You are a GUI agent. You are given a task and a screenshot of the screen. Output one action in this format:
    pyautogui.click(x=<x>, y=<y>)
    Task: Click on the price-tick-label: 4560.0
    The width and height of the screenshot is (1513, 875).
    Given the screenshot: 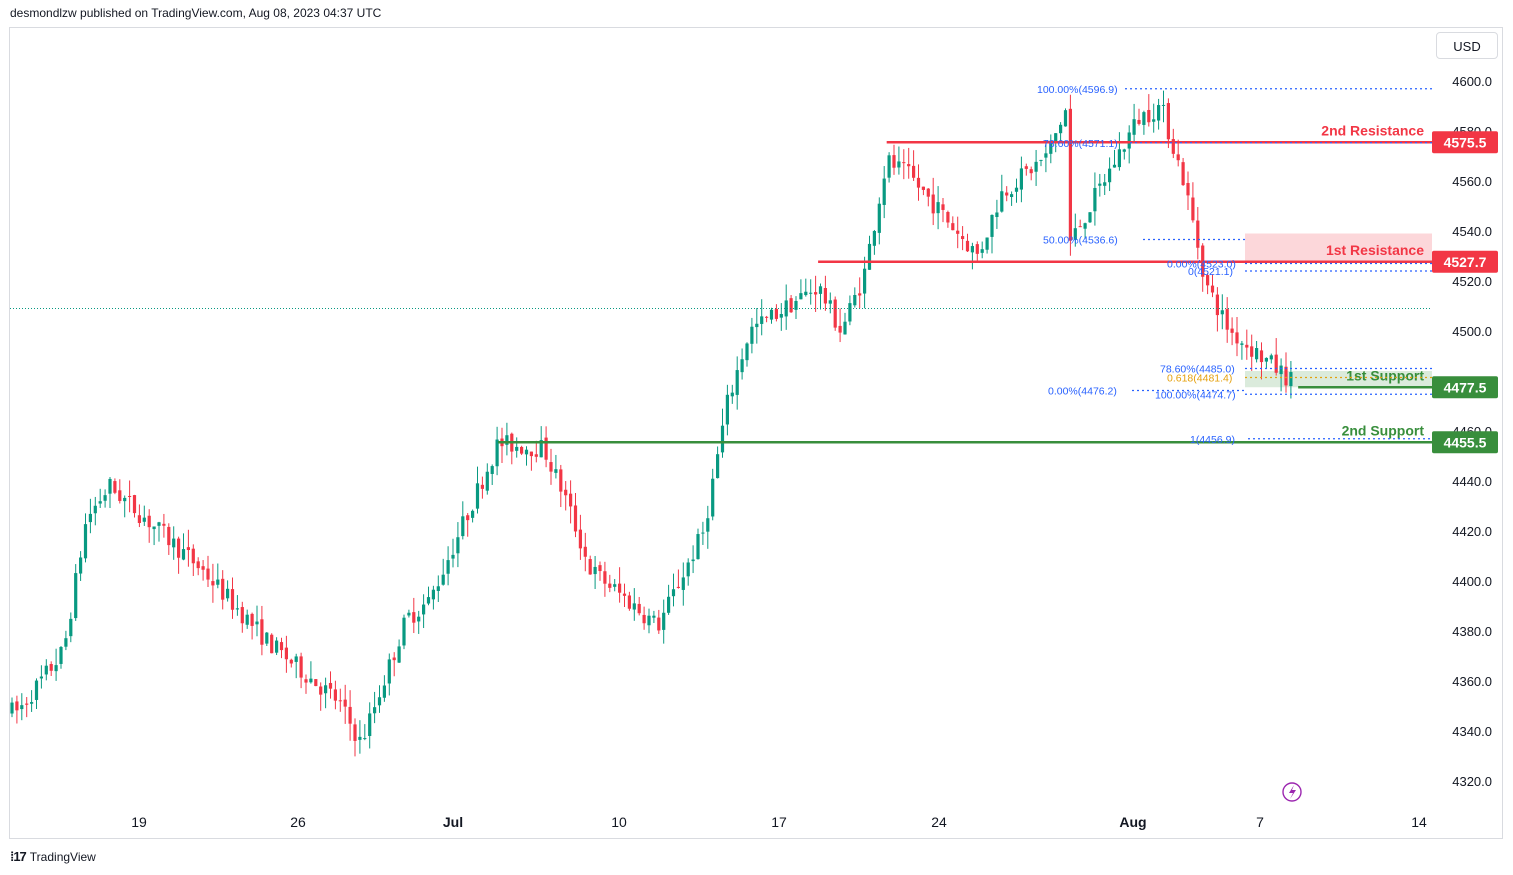 What is the action you would take?
    pyautogui.click(x=1472, y=181)
    